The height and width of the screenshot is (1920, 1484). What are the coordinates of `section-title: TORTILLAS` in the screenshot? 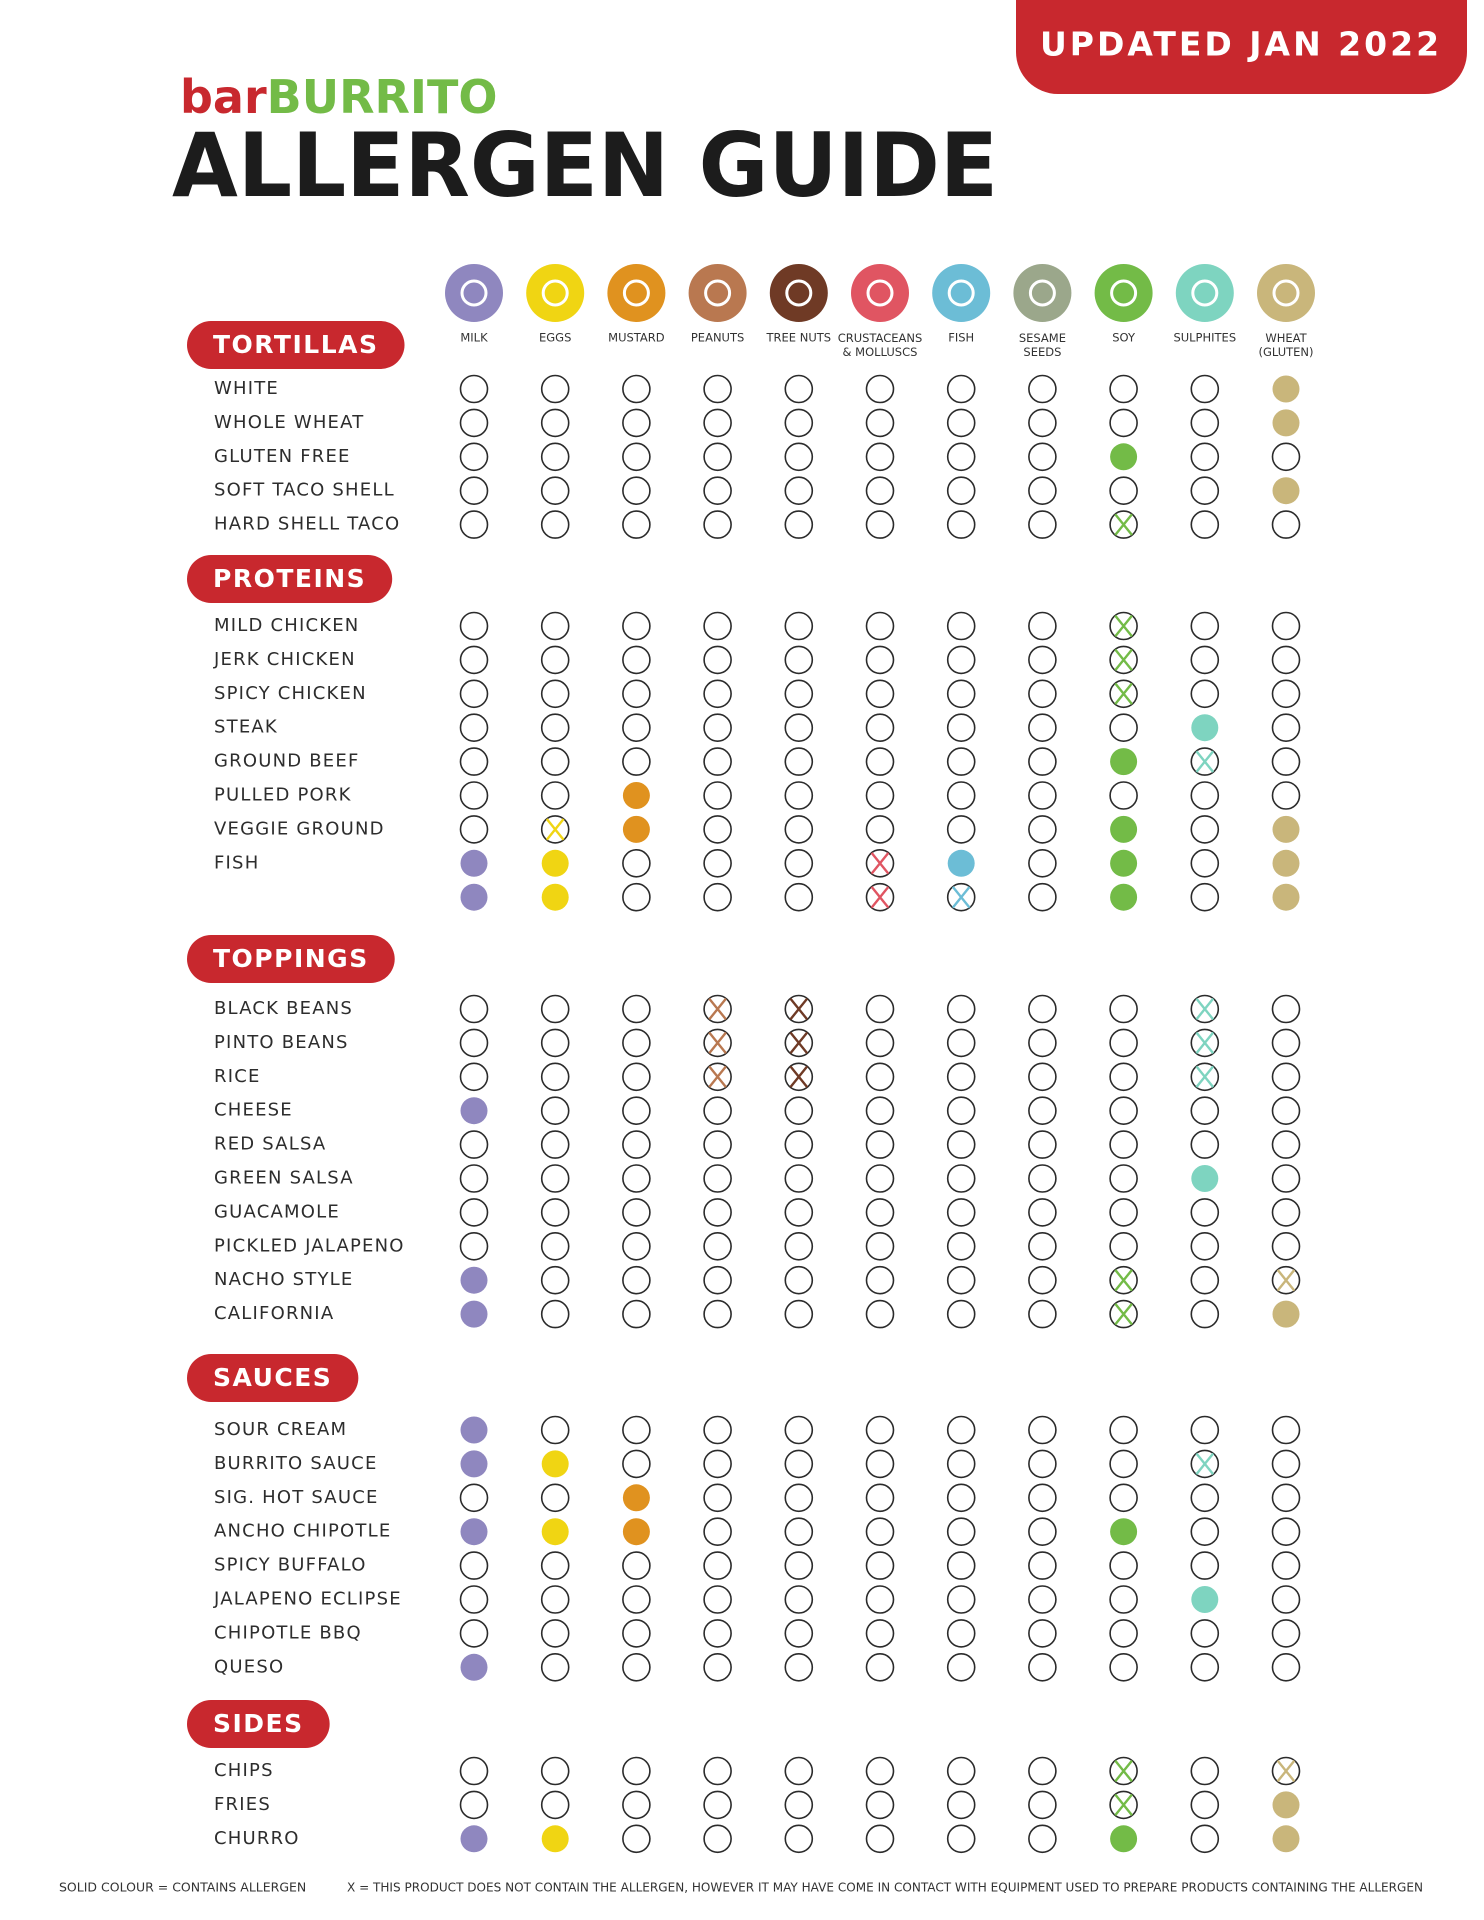 It's located at (296, 344).